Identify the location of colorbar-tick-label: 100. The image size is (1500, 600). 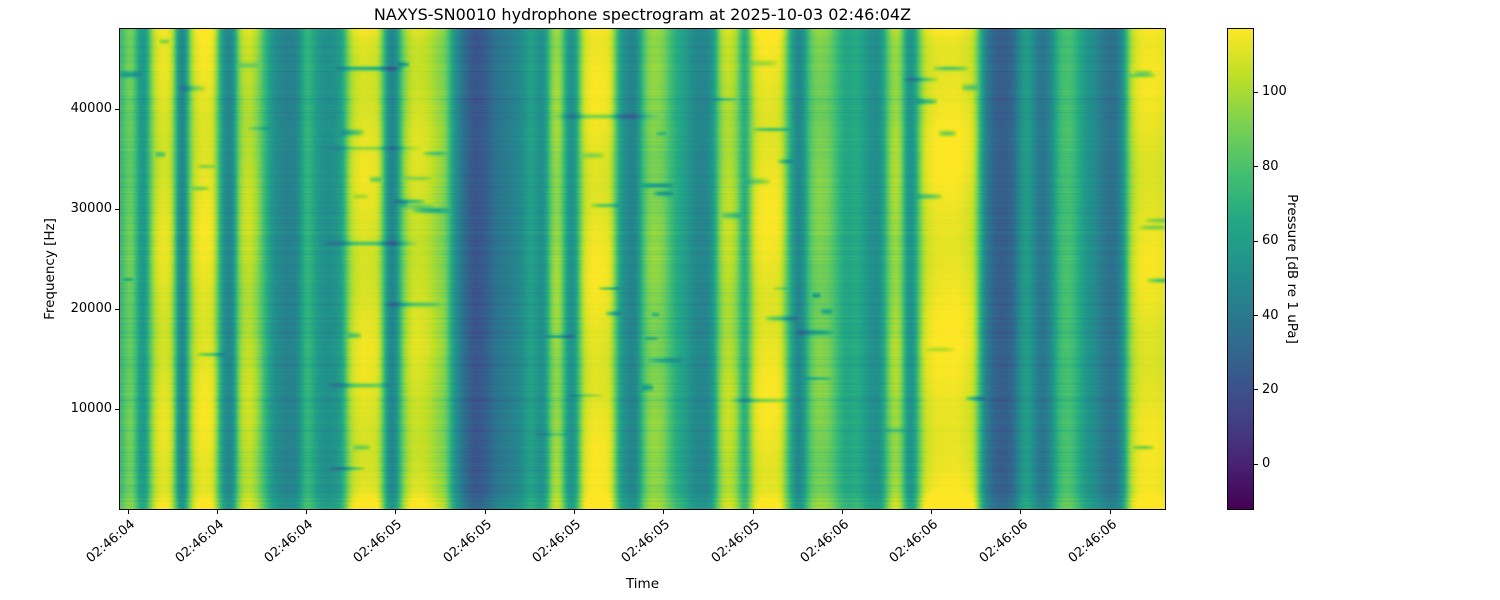
(1274, 92).